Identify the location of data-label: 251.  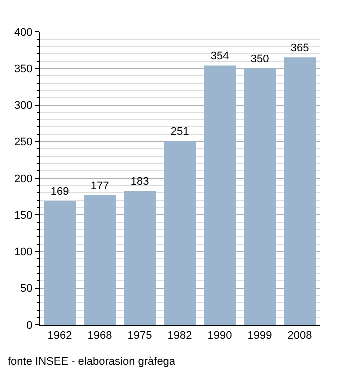
(180, 132).